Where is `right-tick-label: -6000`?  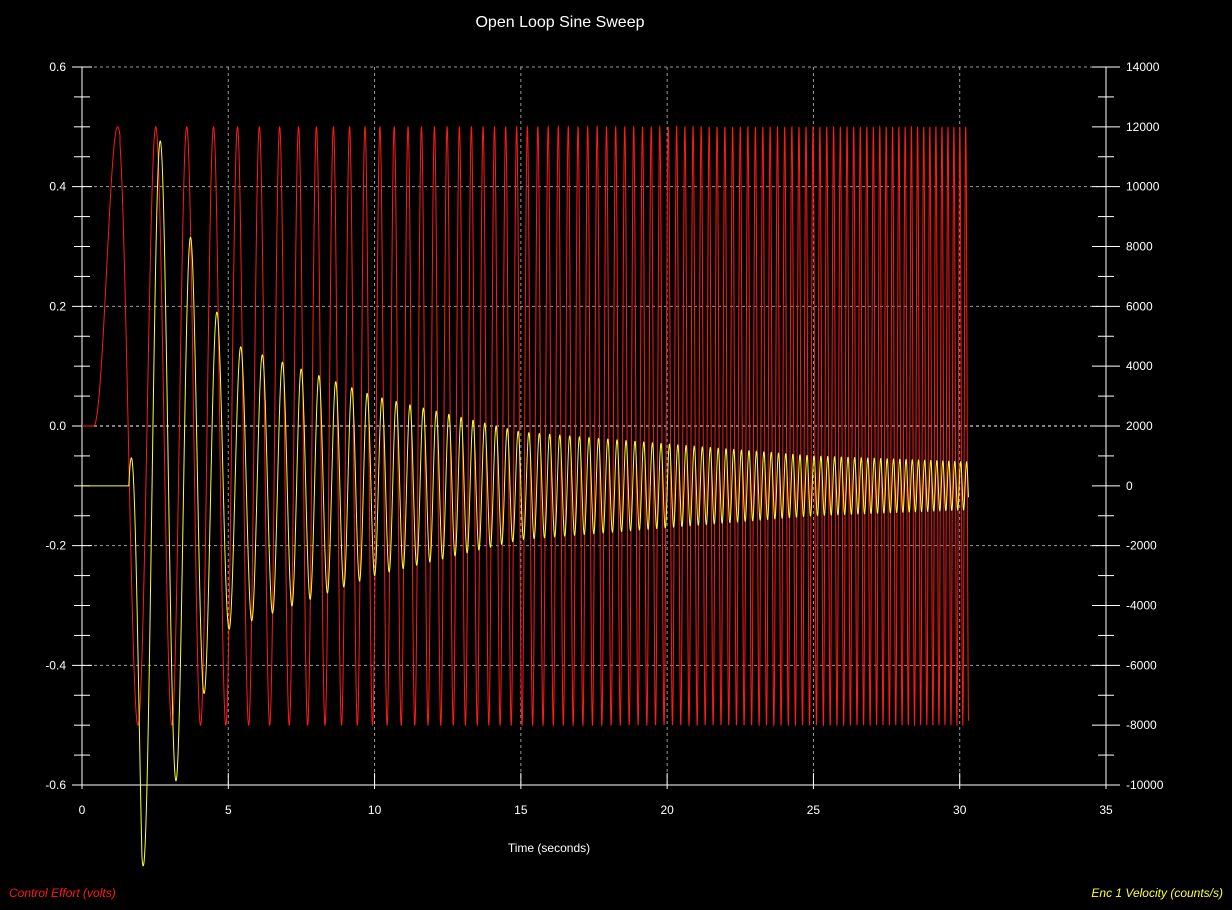
right-tick-label: -6000 is located at coordinates (1141, 665).